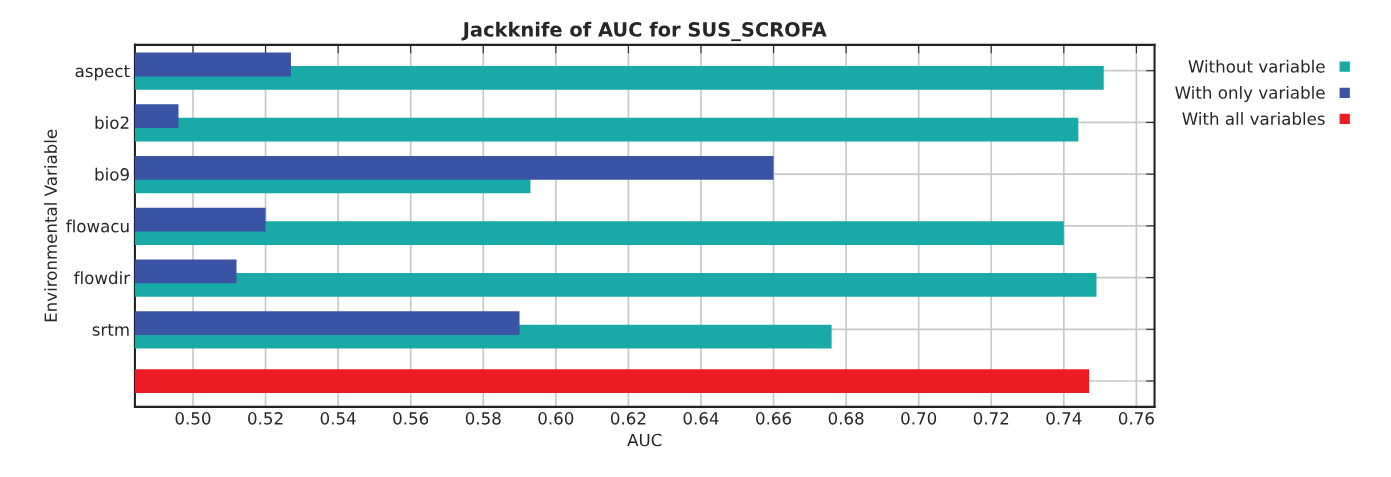  What do you see at coordinates (1253, 118) in the screenshot?
I see `legend-label: With all variables` at bounding box center [1253, 118].